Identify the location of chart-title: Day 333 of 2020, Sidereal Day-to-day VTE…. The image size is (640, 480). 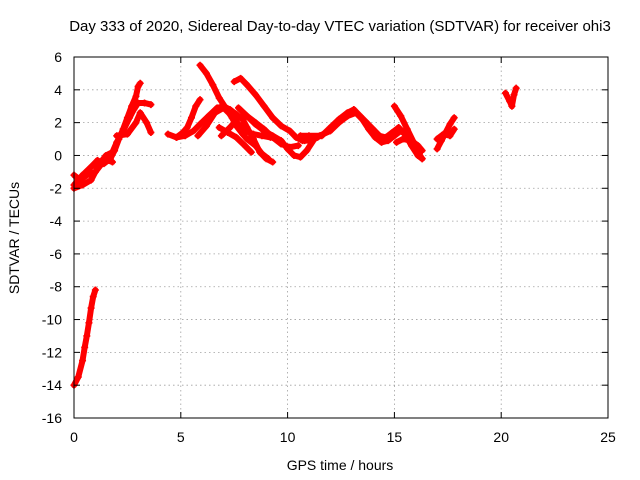
(340, 26).